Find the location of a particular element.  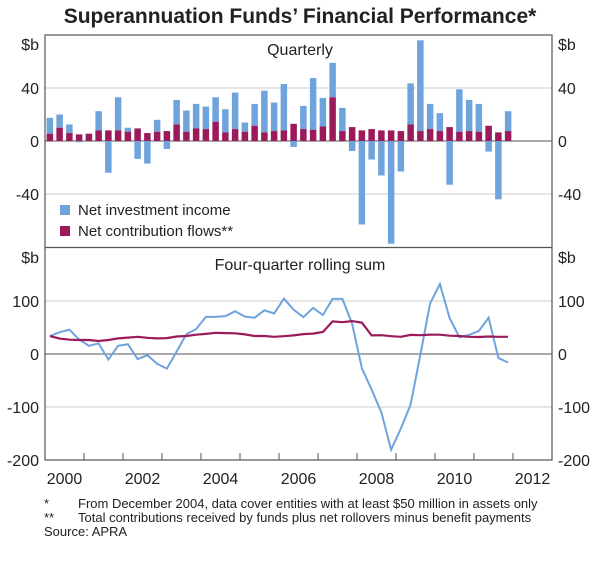

x-tick-label: 2002 is located at coordinates (143, 479).